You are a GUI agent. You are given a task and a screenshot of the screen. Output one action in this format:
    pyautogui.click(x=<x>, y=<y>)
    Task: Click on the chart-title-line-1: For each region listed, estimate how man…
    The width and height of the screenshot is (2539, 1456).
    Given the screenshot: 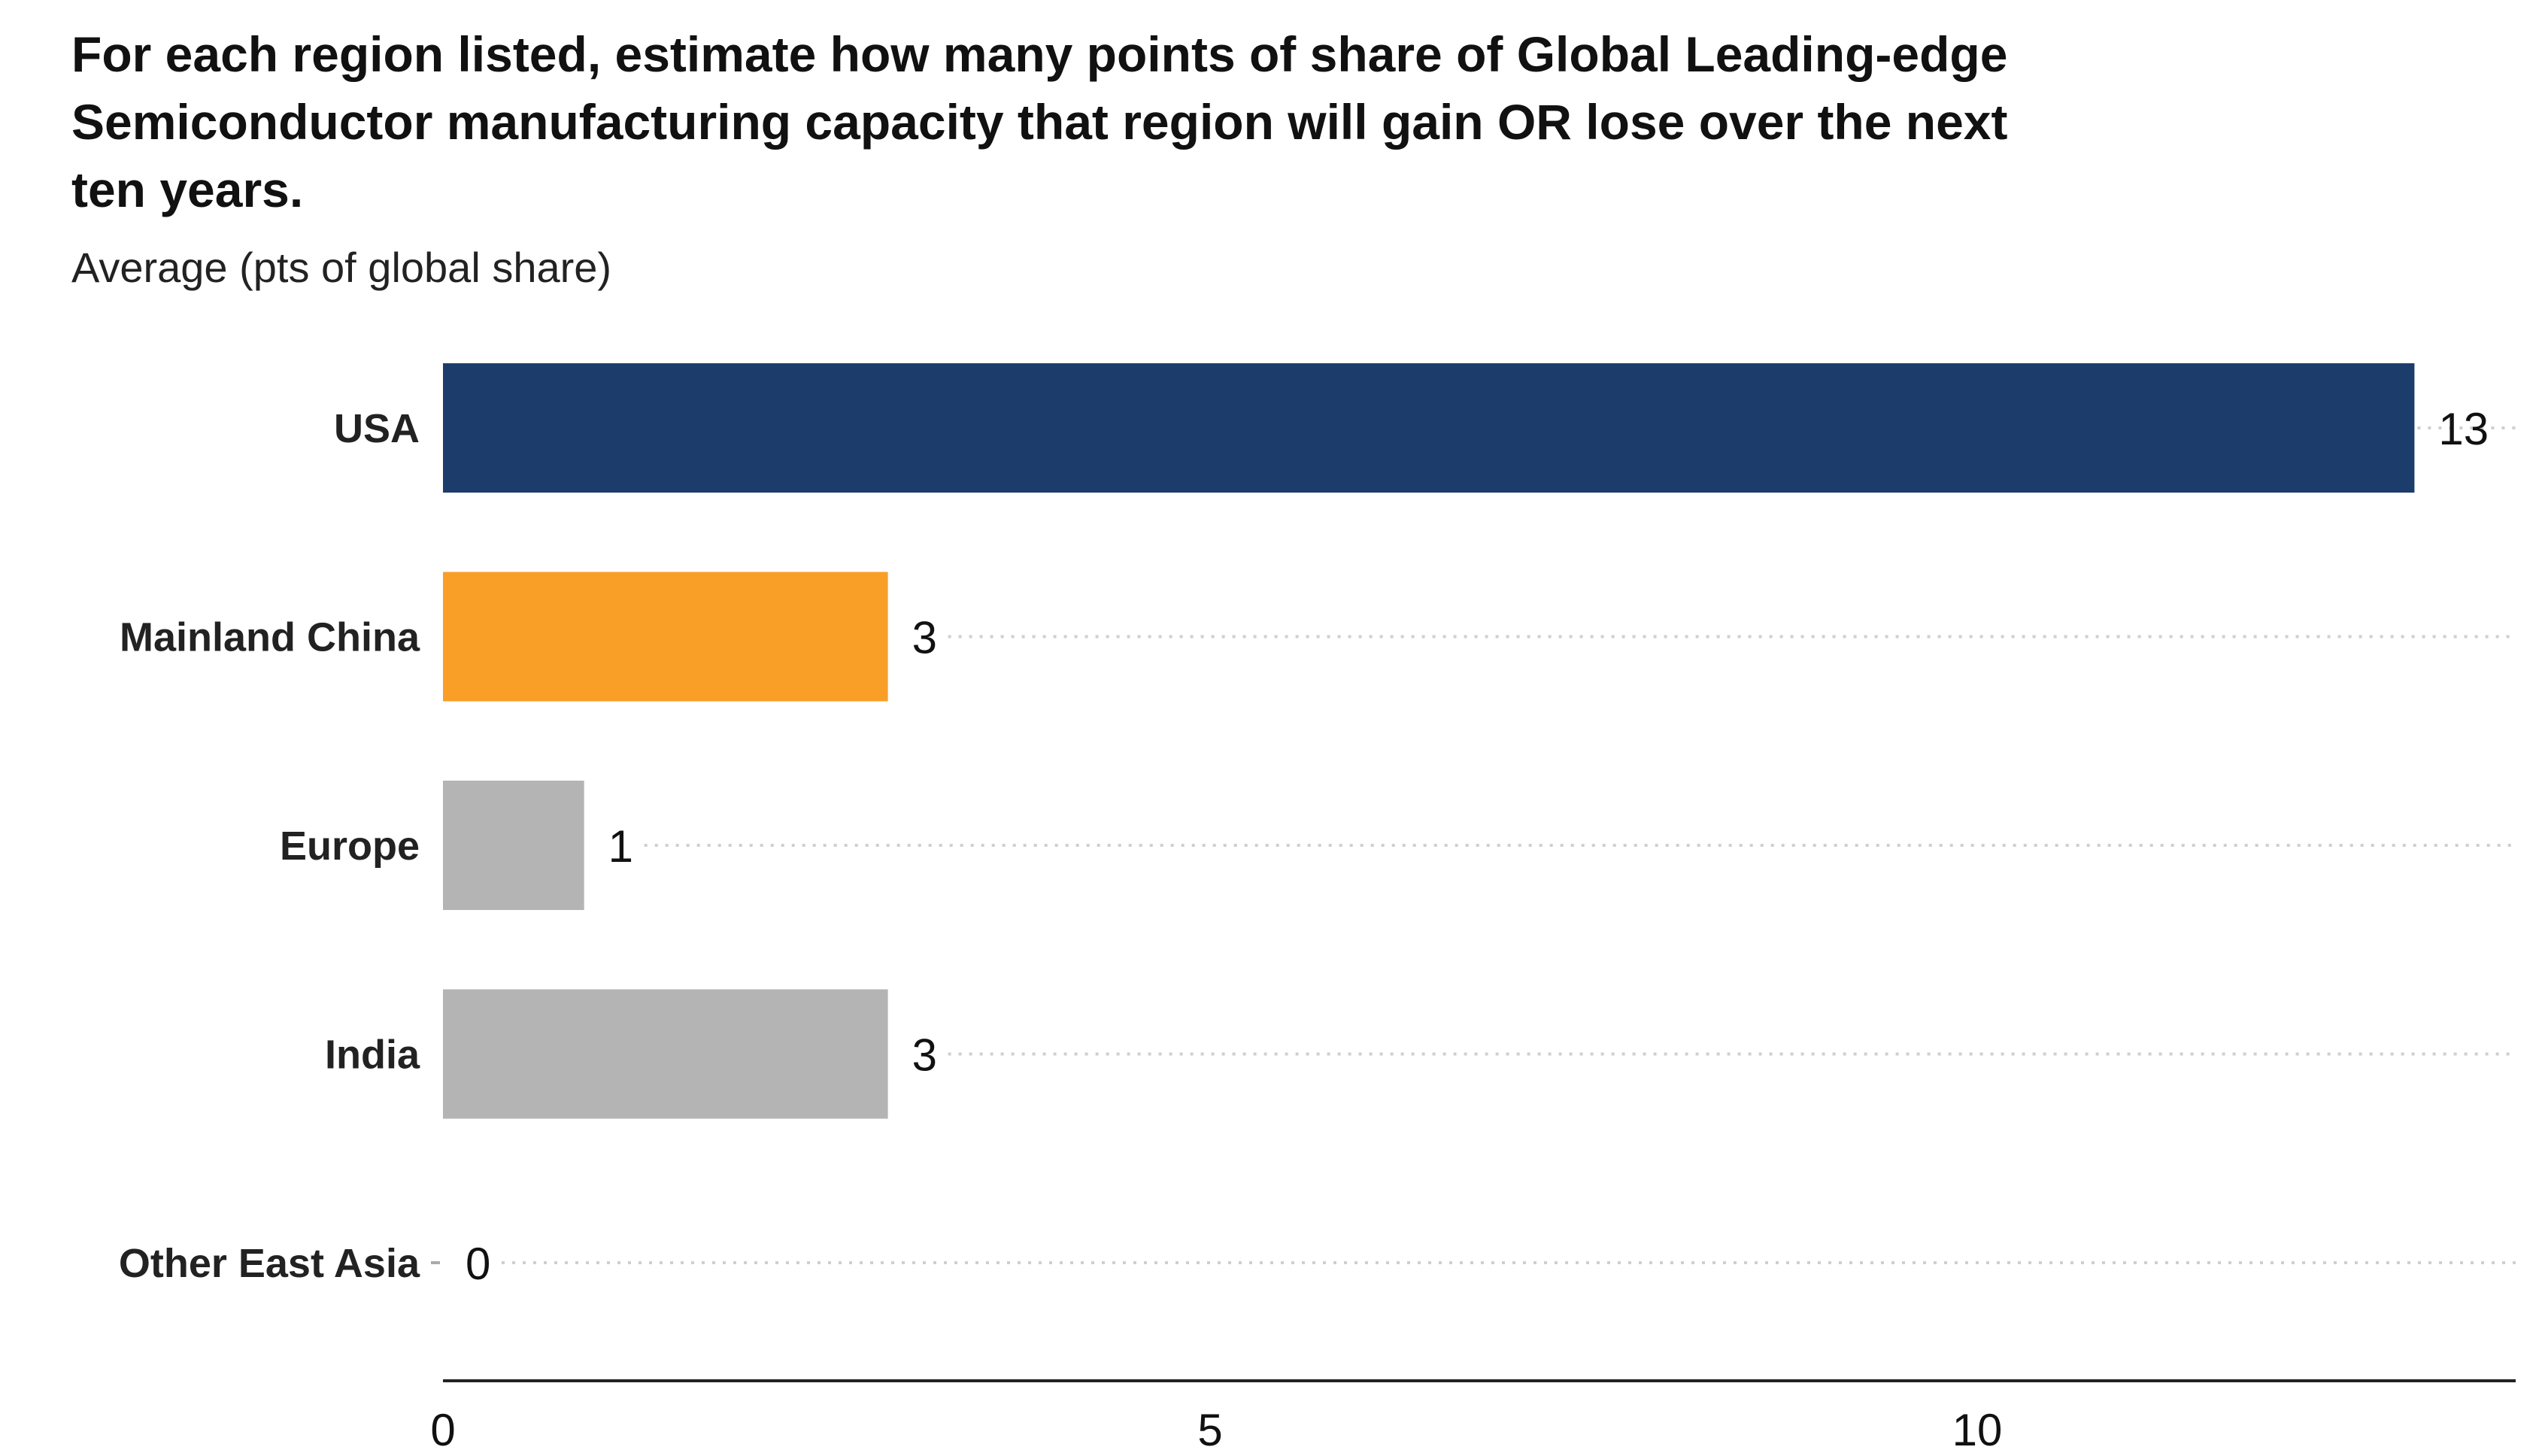 What is the action you would take?
    pyautogui.click(x=1039, y=54)
    